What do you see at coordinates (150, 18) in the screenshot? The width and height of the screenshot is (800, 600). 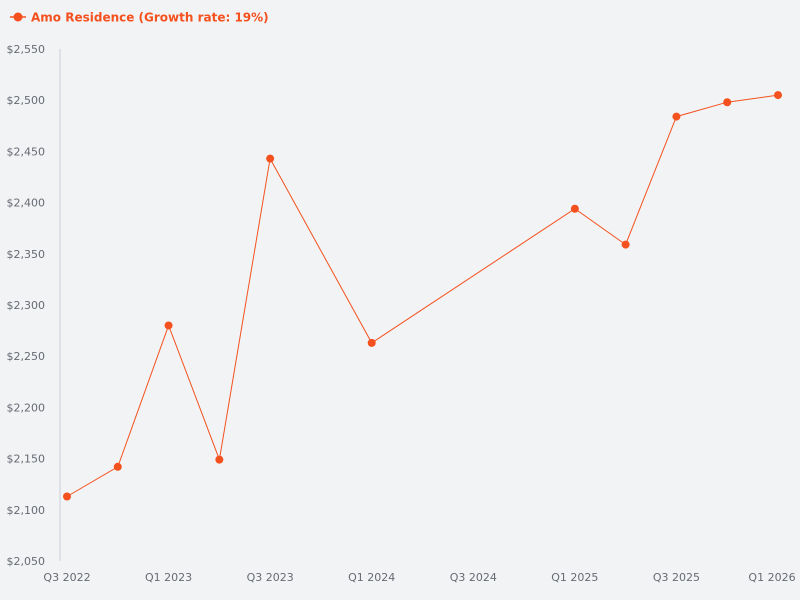 I see `legend-label: Amo Residence (Growth rate: 19%)` at bounding box center [150, 18].